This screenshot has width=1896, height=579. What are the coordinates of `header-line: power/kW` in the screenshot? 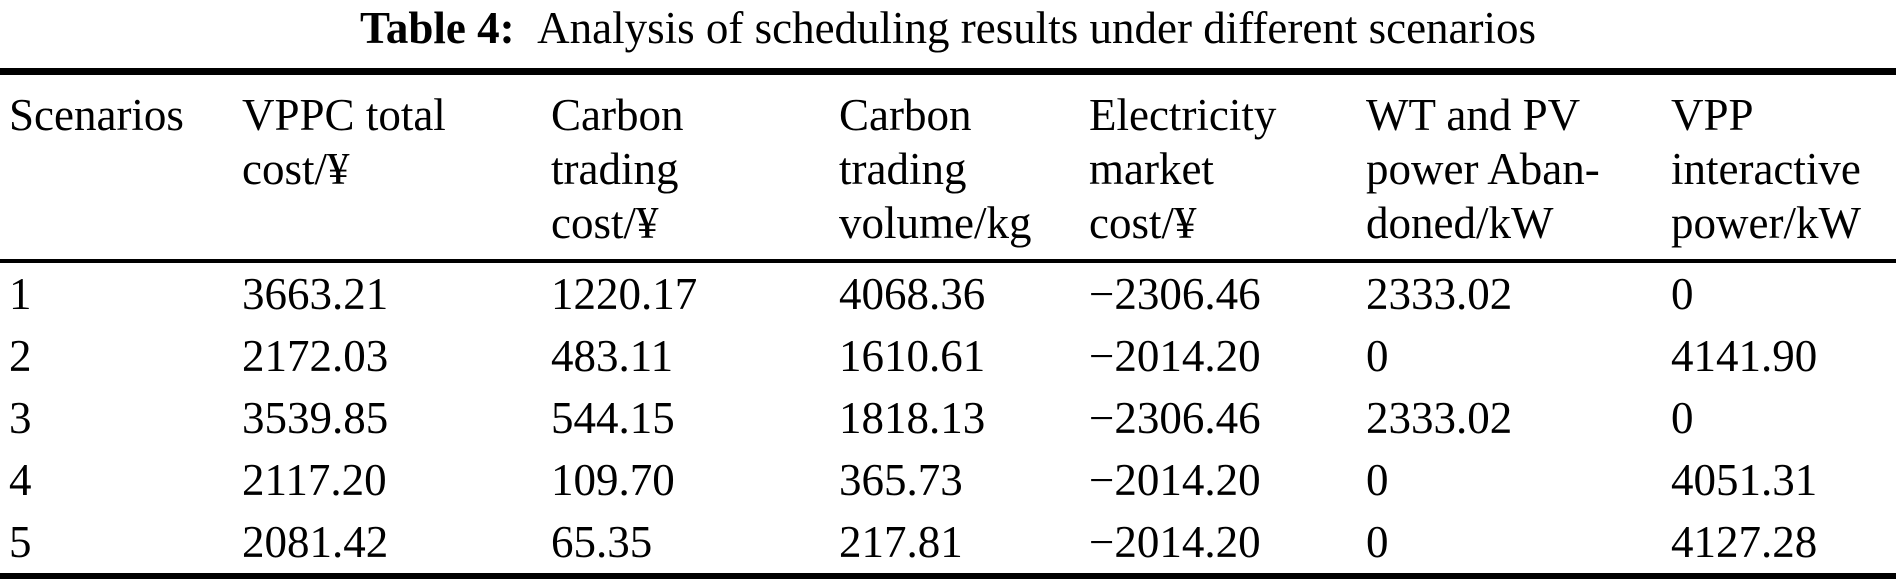 It's located at (1766, 223).